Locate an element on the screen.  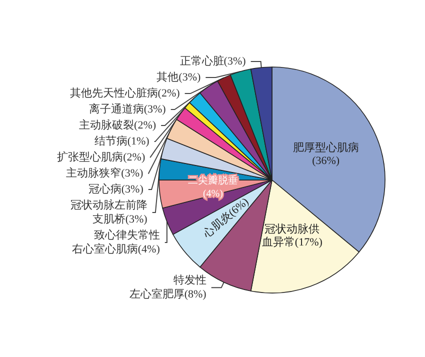
slice-label: 正常心脏(3%) is located at coordinates (213, 61).